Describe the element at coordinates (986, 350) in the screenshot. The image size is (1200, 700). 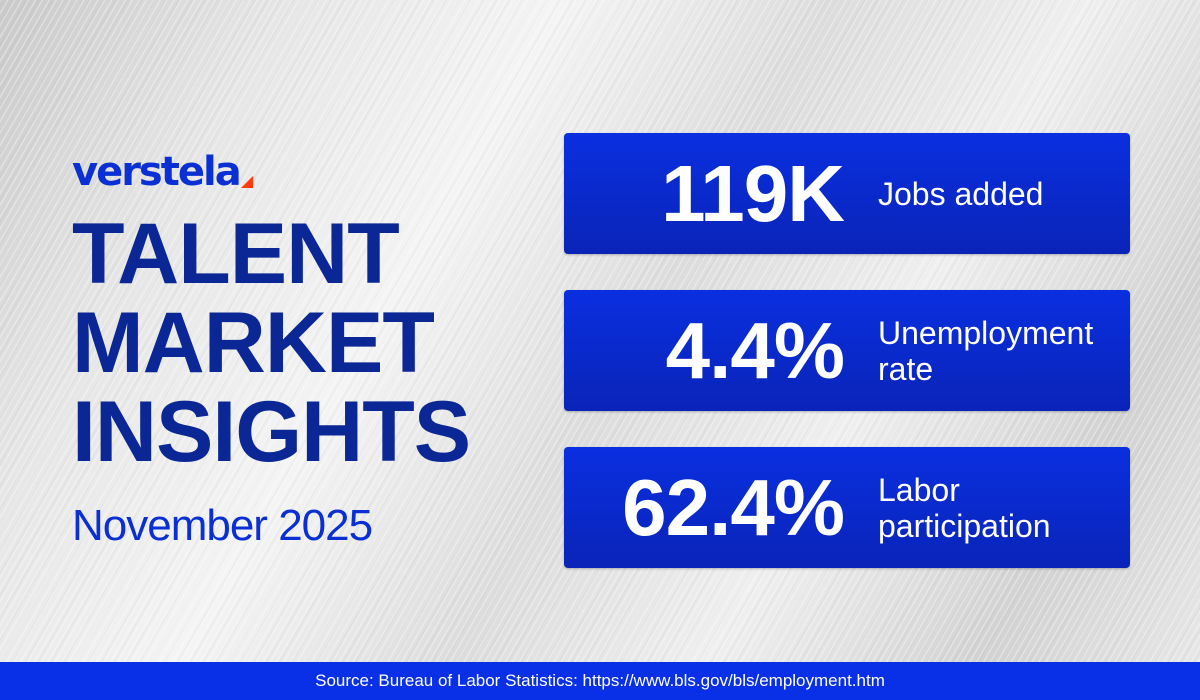
I see `stat-label: Unemployment rate` at that location.